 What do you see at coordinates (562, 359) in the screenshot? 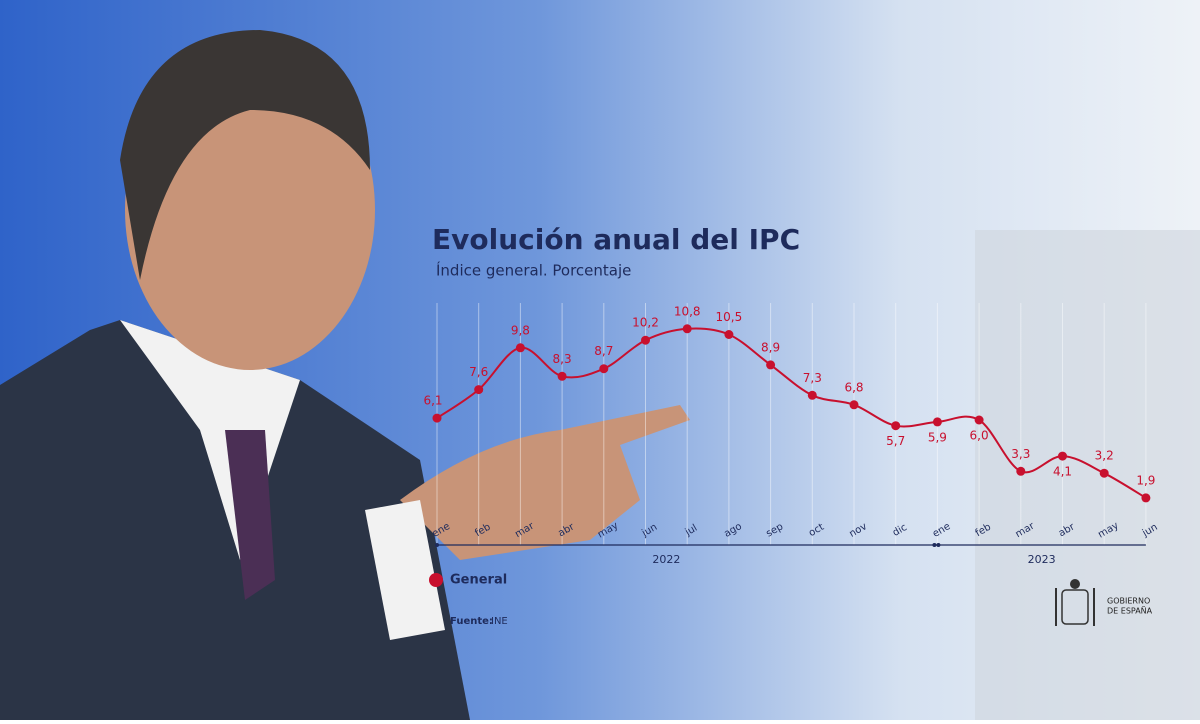
I see `data-label: 8,3` at bounding box center [562, 359].